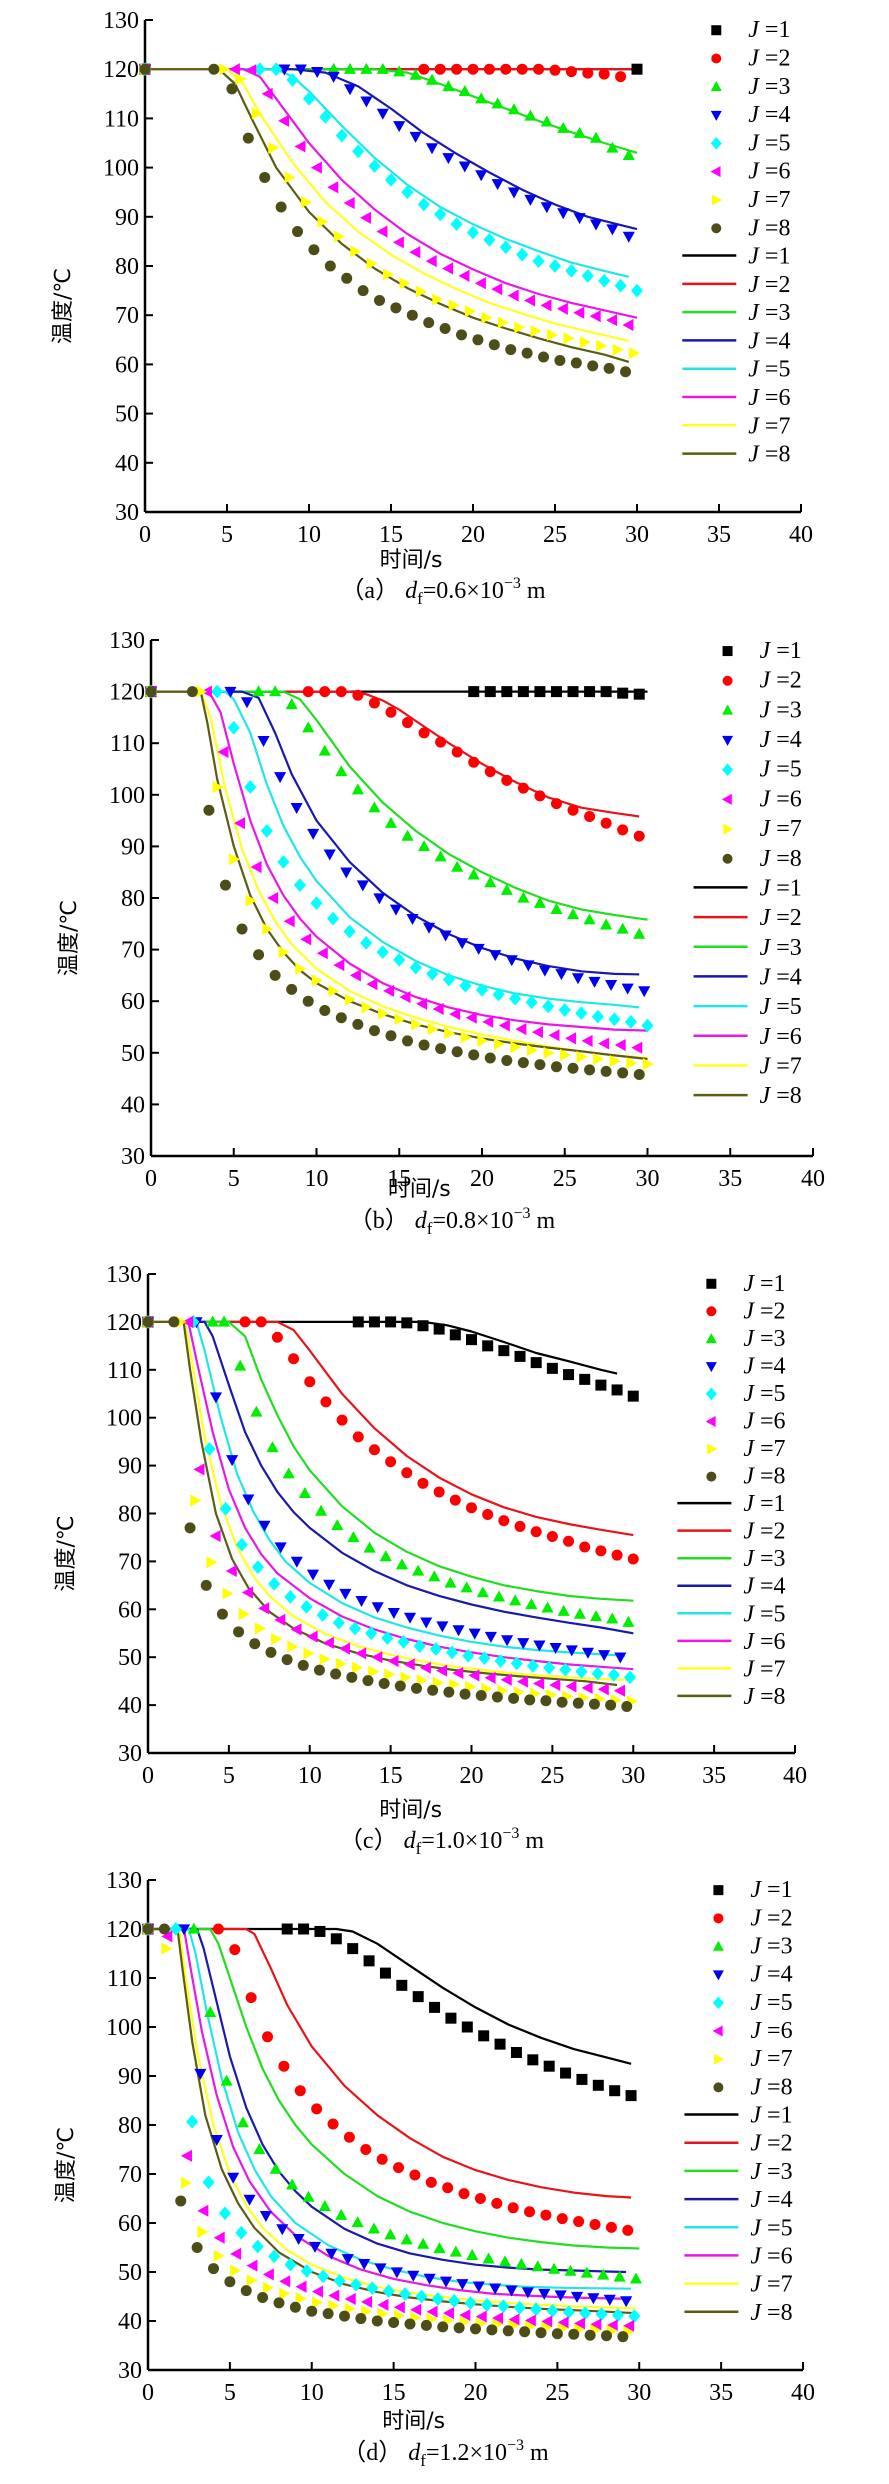 Image resolution: width=889 pixels, height=2484 pixels. Describe the element at coordinates (801, 535) in the screenshot. I see `x-tick-label: 40` at that location.